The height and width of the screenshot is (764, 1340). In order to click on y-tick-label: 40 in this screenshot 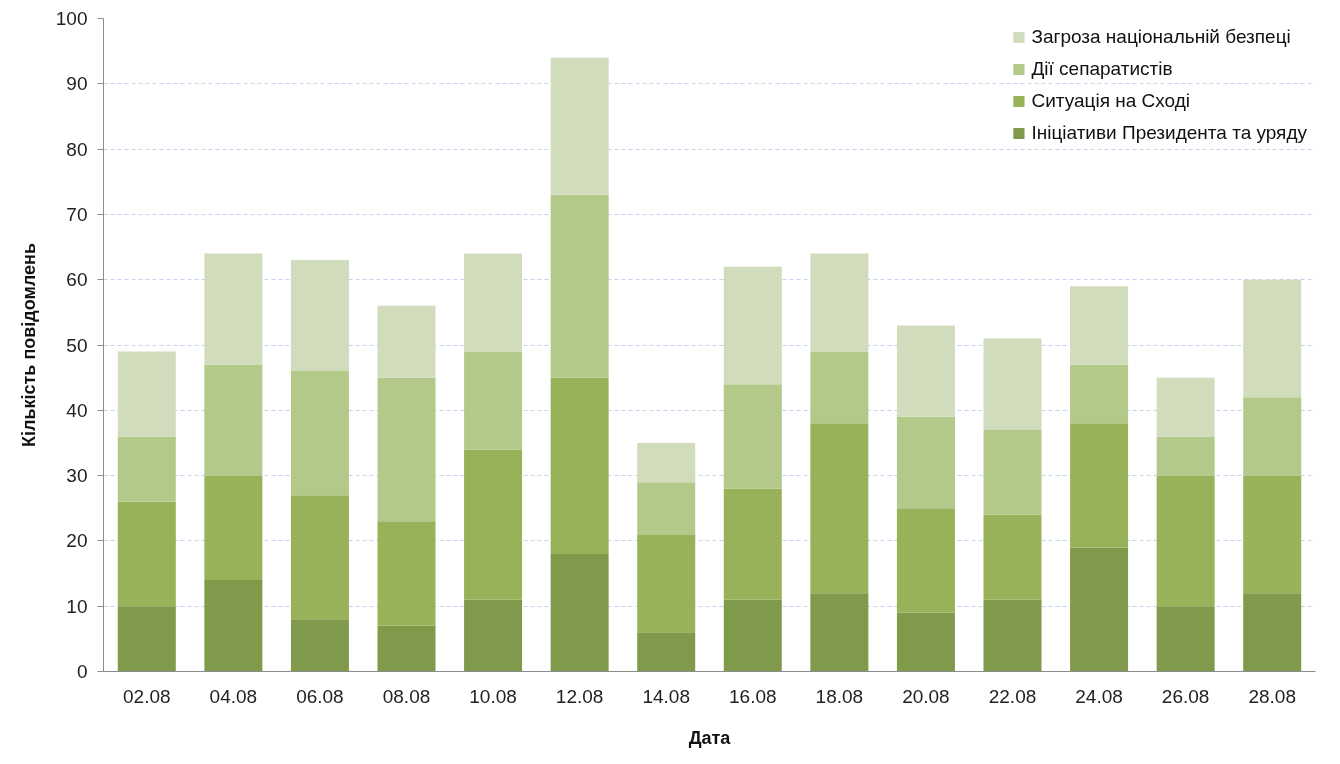, I will do `click(77, 410)`.